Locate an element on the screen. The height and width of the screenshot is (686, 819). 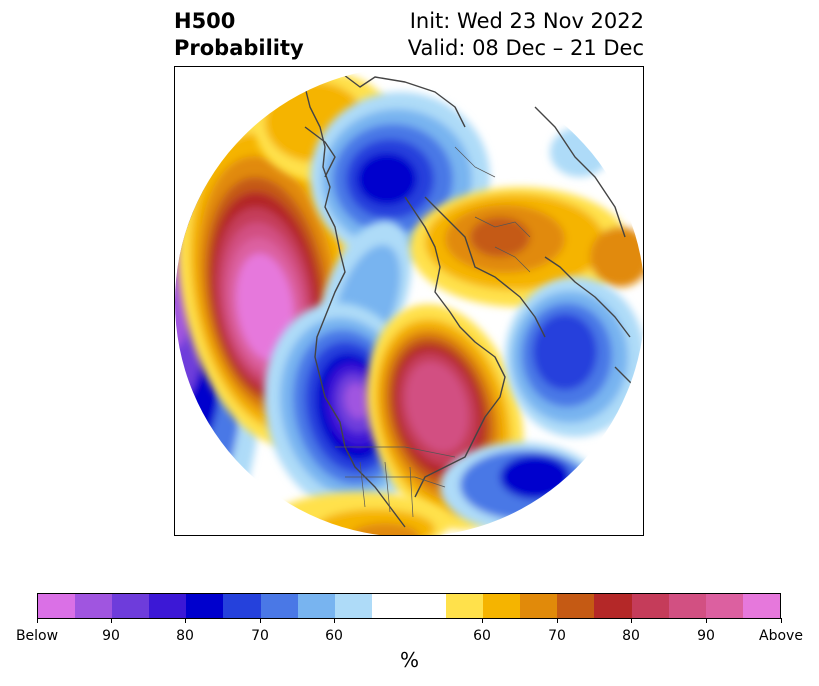
valid-range: Valid: 08 Dec – 21 Dec is located at coordinates (525, 48).